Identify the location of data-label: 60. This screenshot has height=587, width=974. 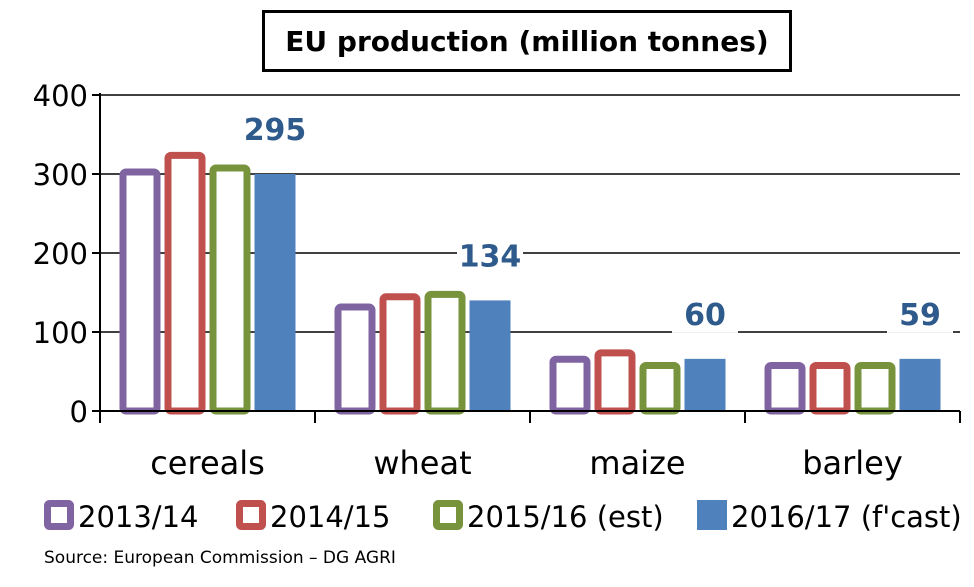
(705, 315).